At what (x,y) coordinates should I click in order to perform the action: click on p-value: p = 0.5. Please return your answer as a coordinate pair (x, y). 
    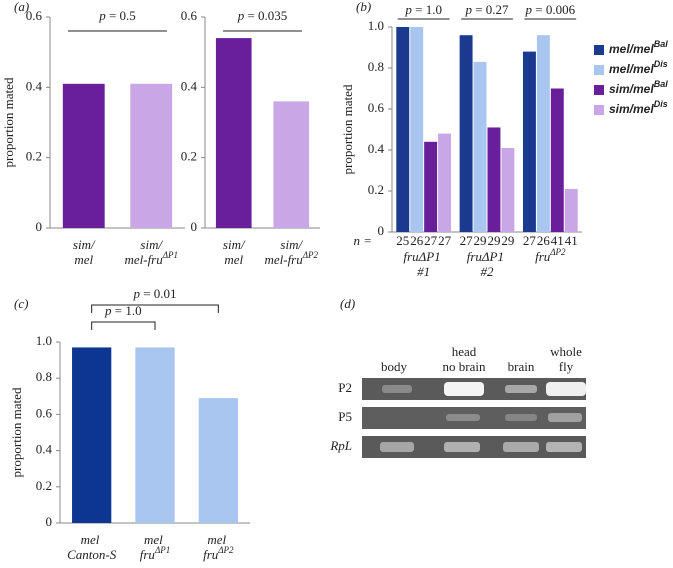
    Looking at the image, I should click on (117, 15).